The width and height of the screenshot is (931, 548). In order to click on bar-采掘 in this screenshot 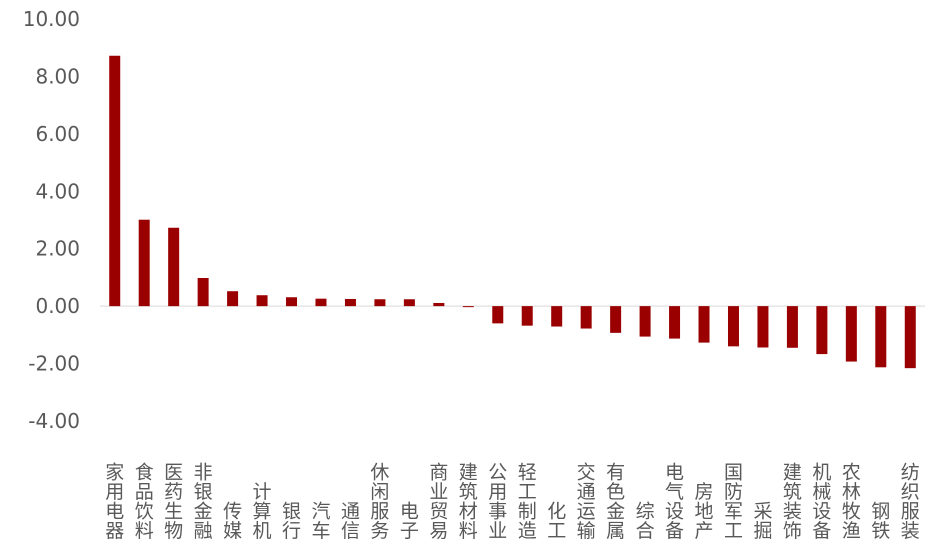, I will do `click(763, 327)`.